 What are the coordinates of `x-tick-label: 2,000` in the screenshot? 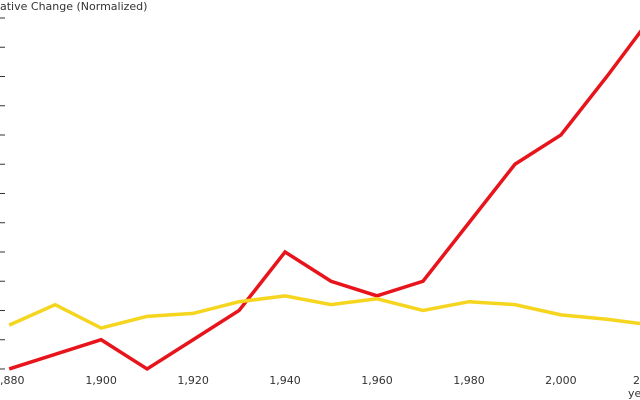 It's located at (561, 380).